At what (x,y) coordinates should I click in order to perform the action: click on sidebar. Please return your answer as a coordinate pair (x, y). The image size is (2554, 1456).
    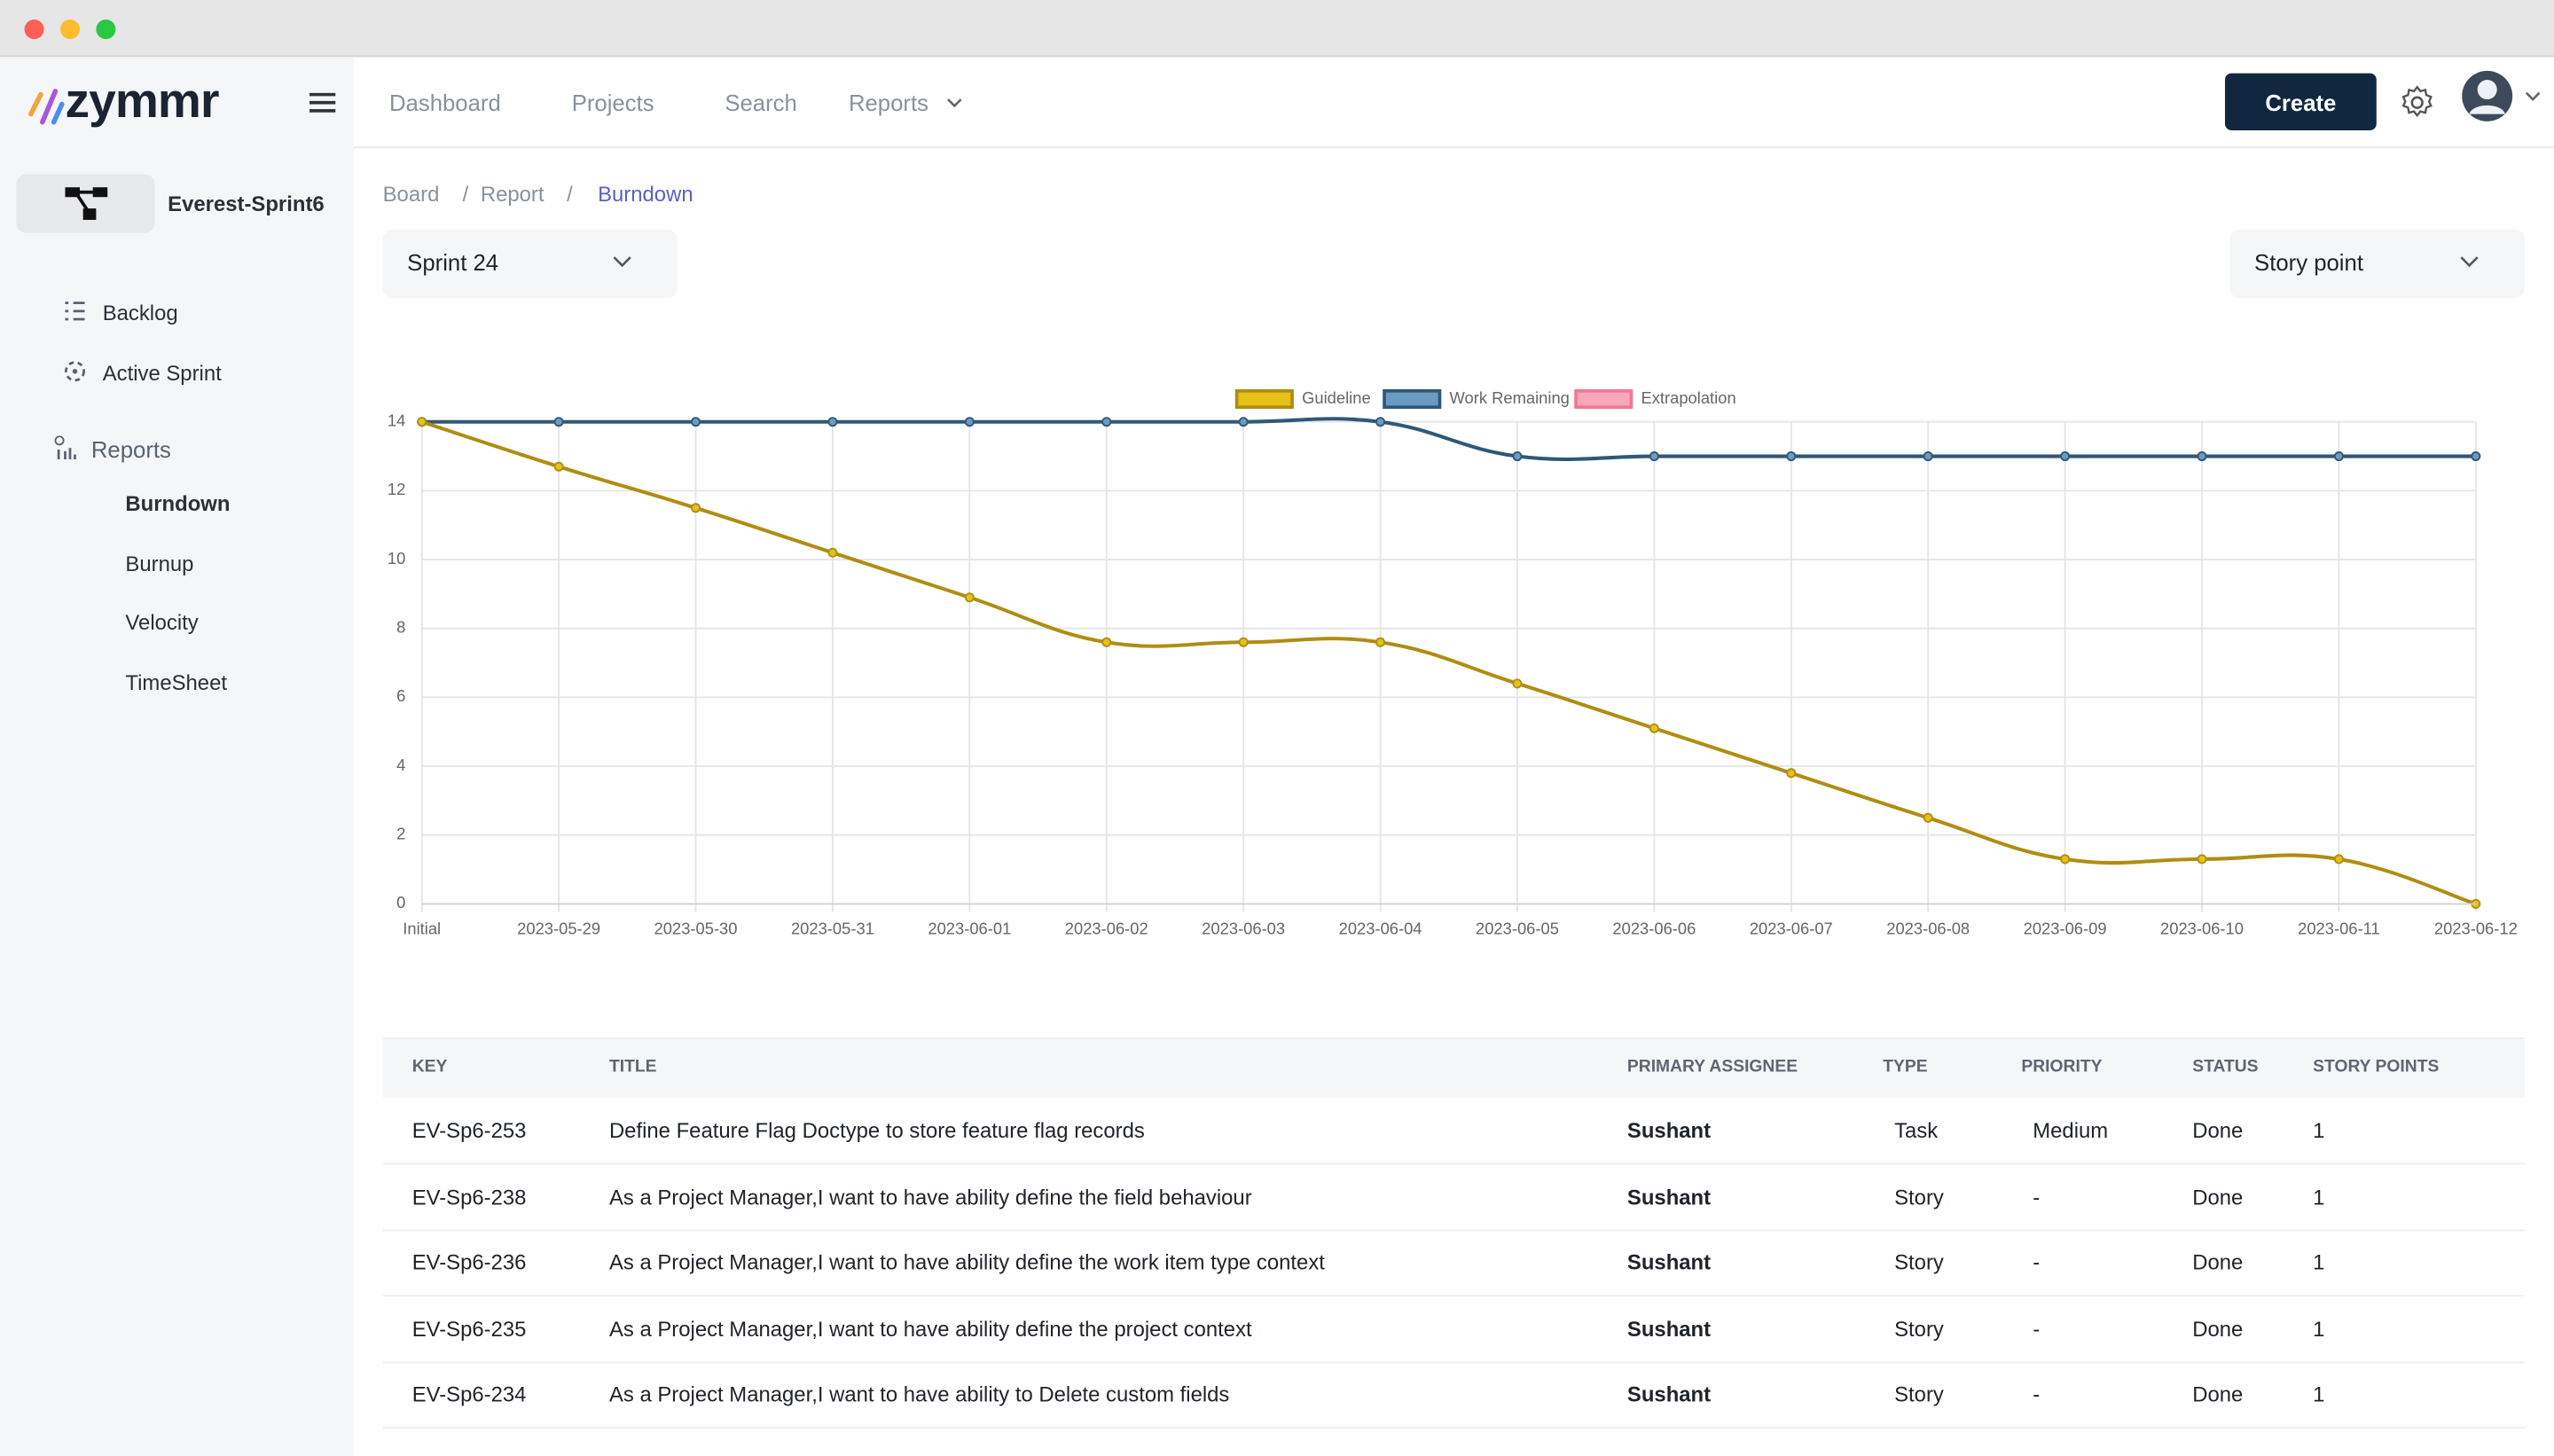
    Looking at the image, I should click on (177, 756).